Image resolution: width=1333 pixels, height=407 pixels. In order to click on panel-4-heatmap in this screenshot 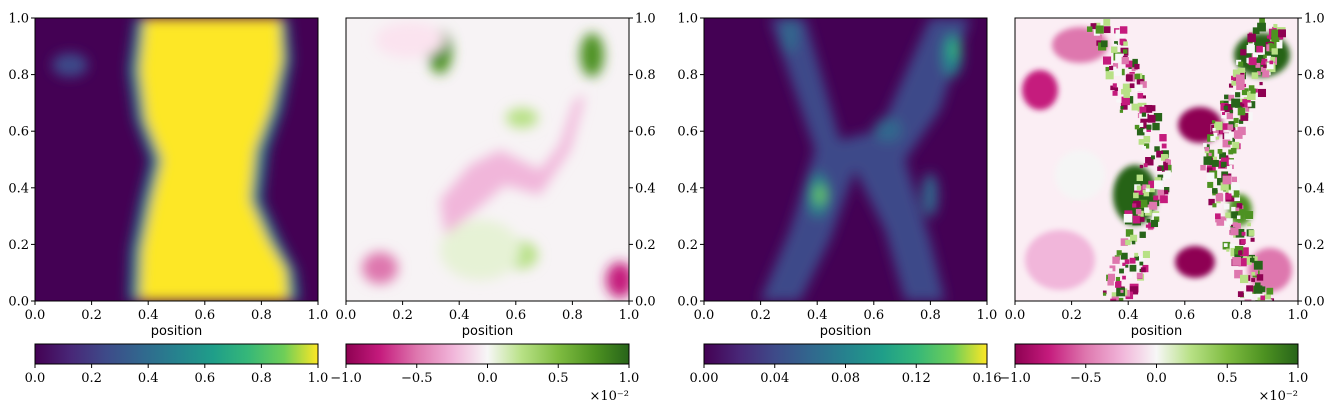, I will do `click(1156, 159)`.